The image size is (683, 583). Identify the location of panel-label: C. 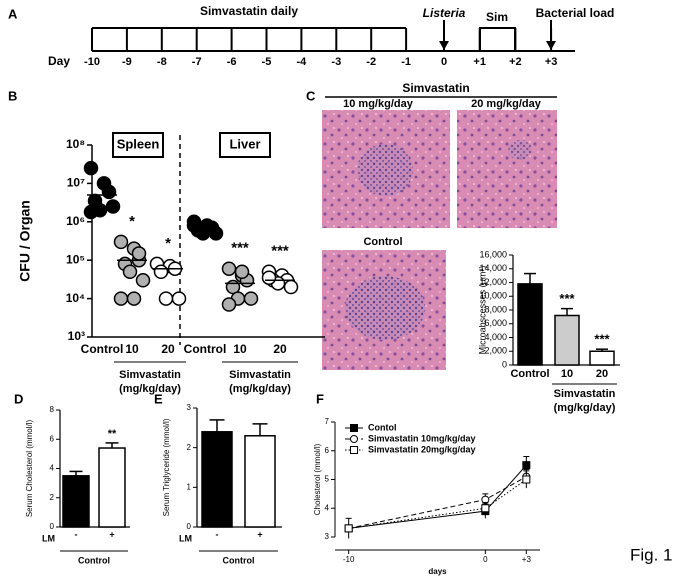
(311, 95).